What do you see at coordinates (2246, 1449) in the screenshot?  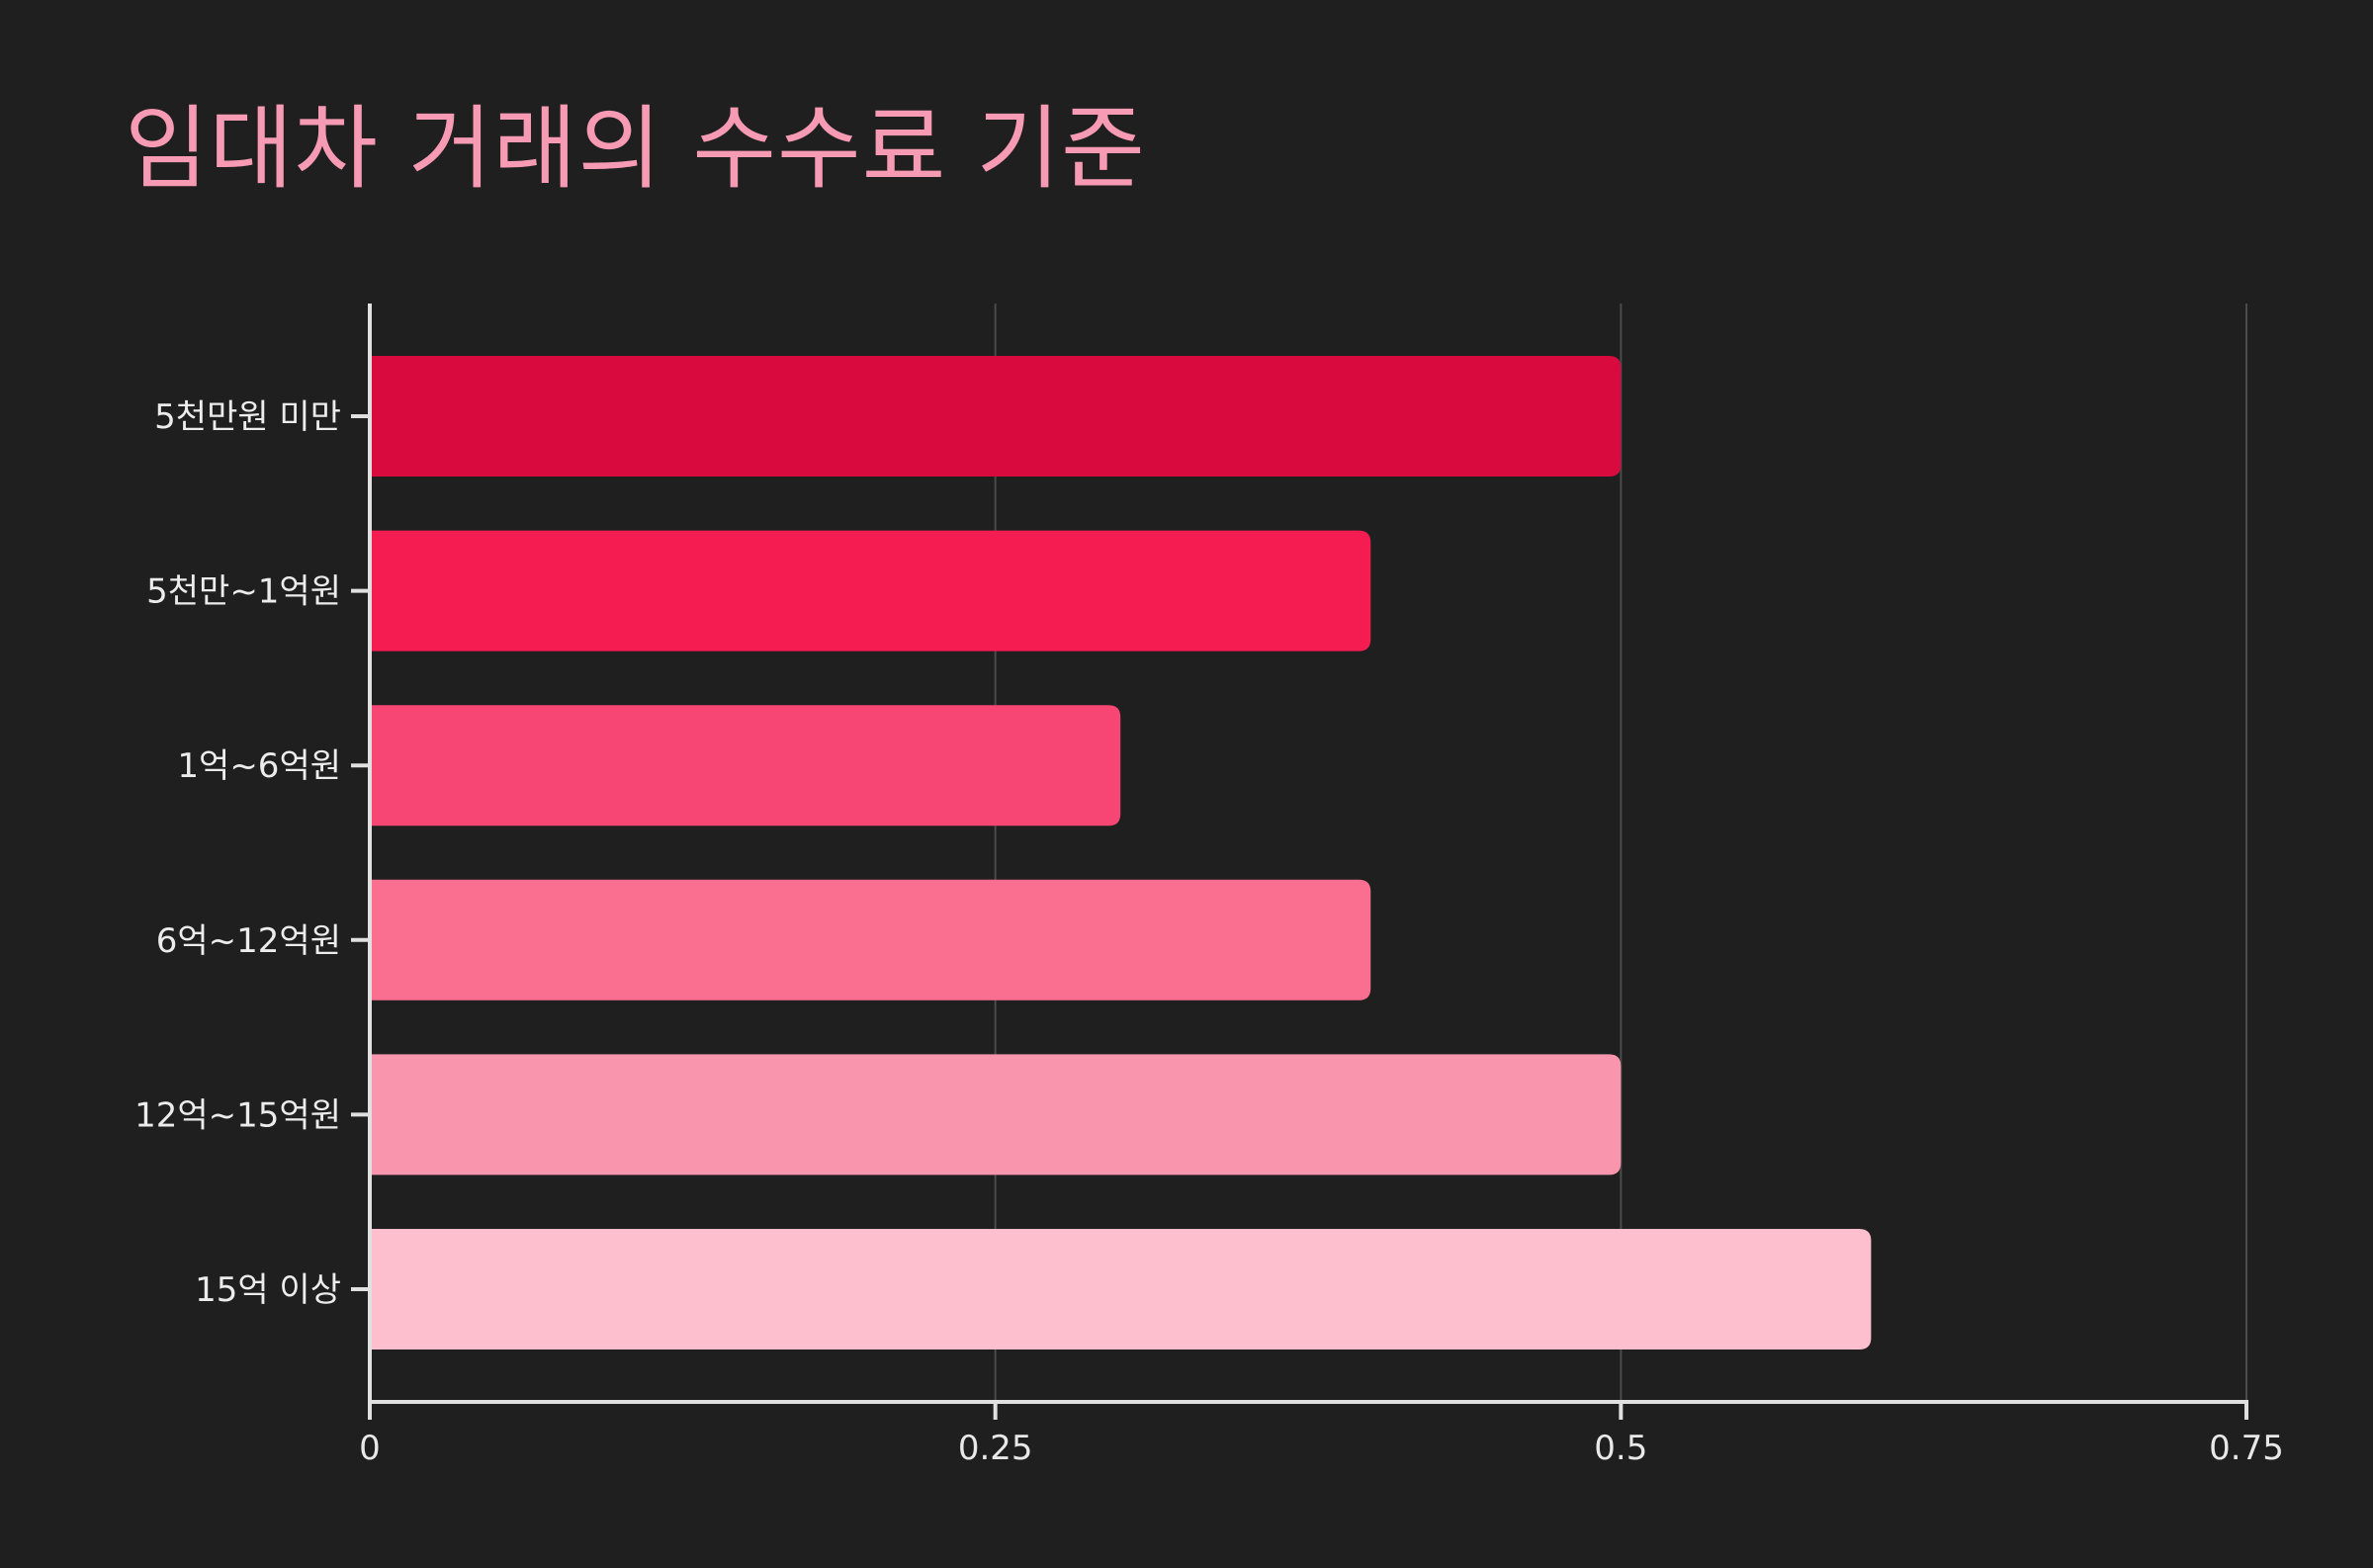 I see `x-tick-label: 0.75` at bounding box center [2246, 1449].